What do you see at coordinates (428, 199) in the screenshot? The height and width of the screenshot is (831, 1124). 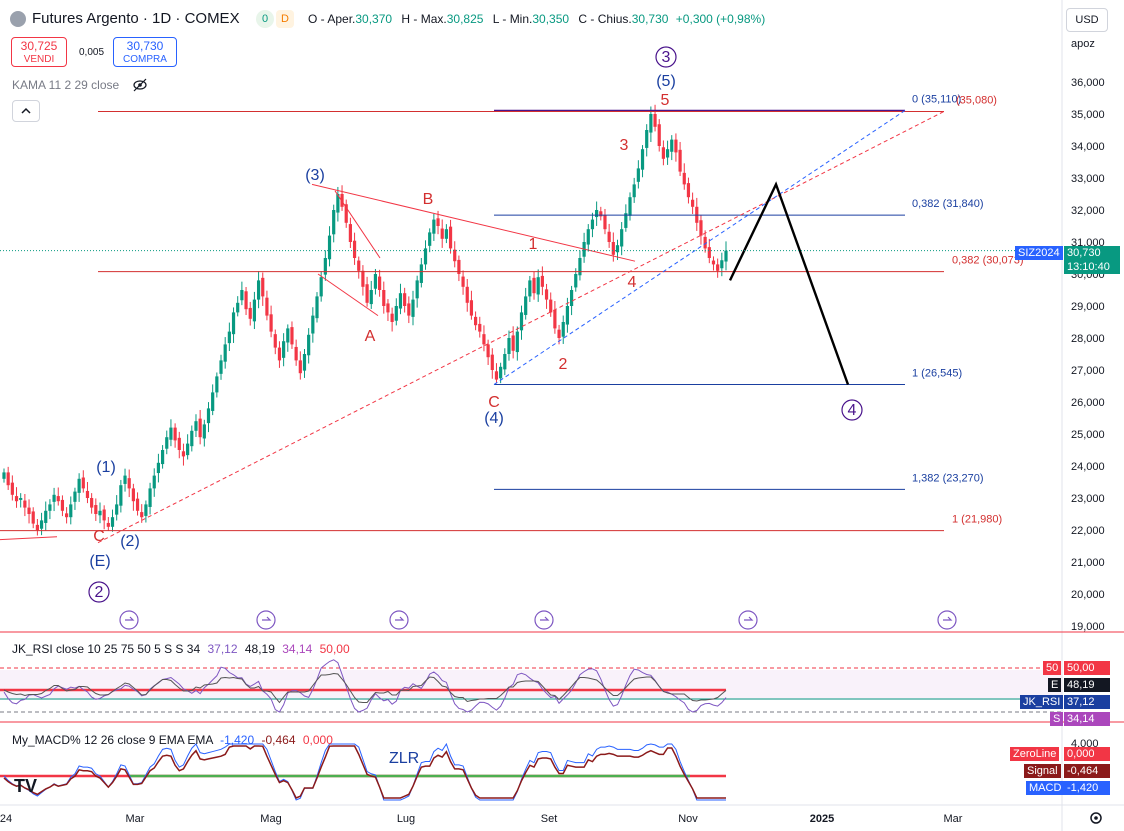 I see `wave-label: B` at bounding box center [428, 199].